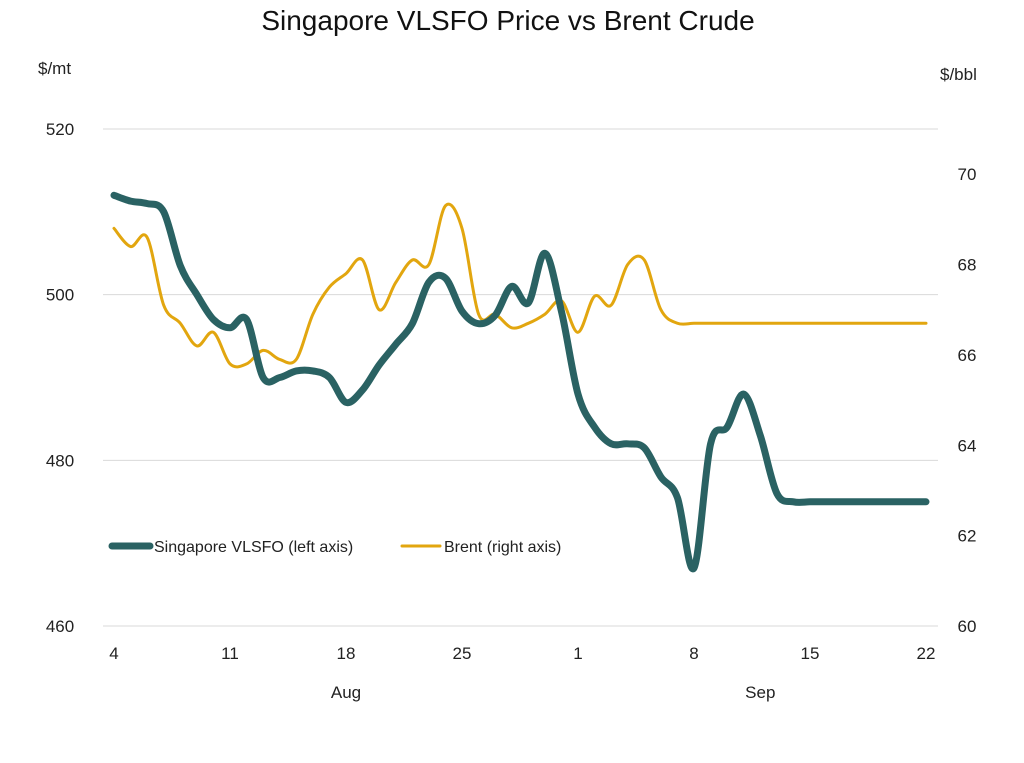  What do you see at coordinates (60, 129) in the screenshot?
I see `left-tick-label: 520` at bounding box center [60, 129].